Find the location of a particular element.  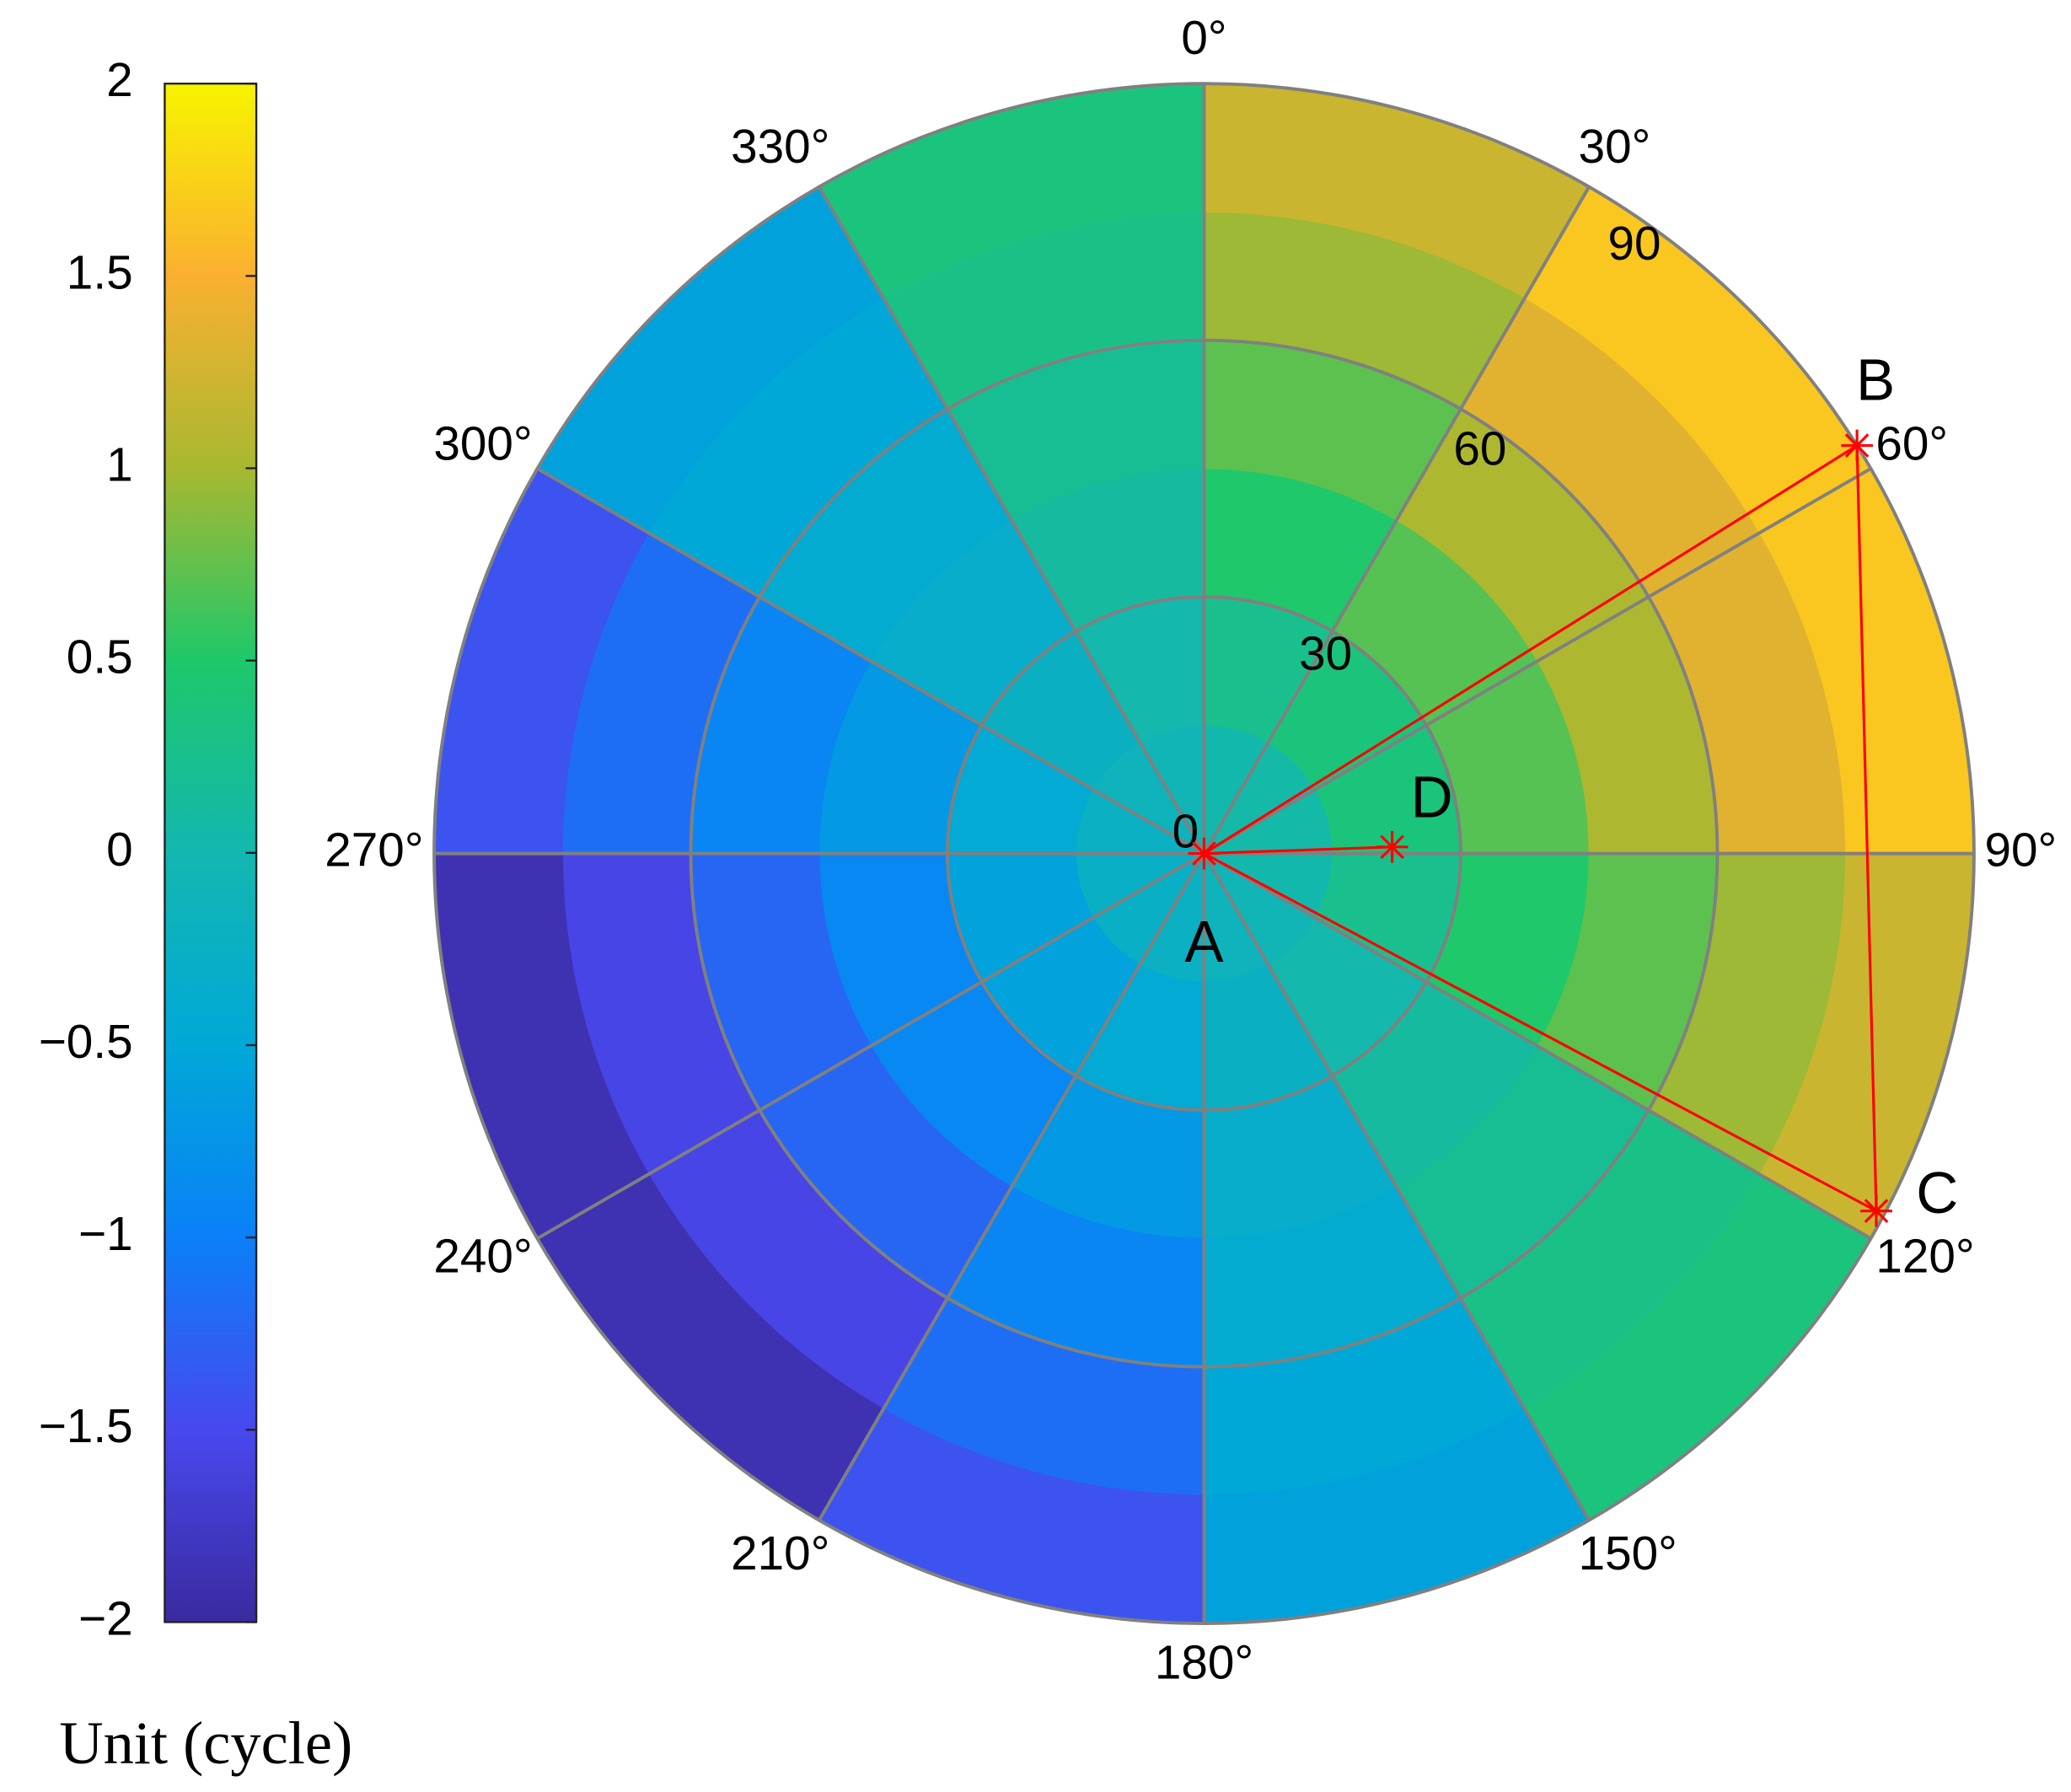

colorbar-tick-label: −1.5 is located at coordinates (86, 1426).